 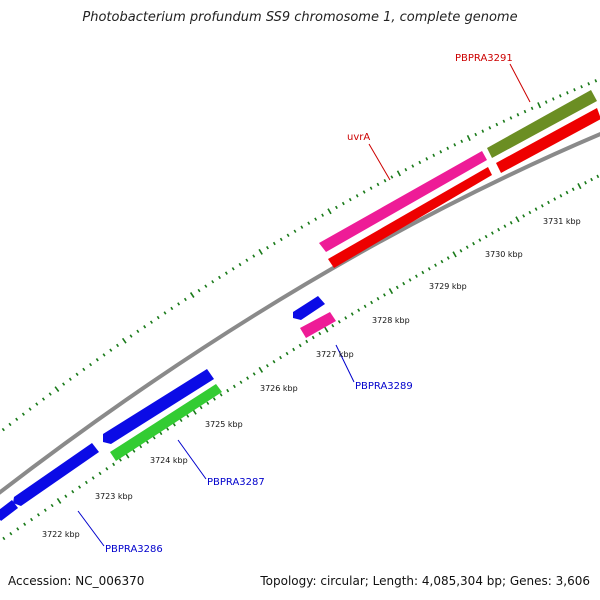 I want to click on feature-olive-pbpra3291, so click(x=542, y=124).